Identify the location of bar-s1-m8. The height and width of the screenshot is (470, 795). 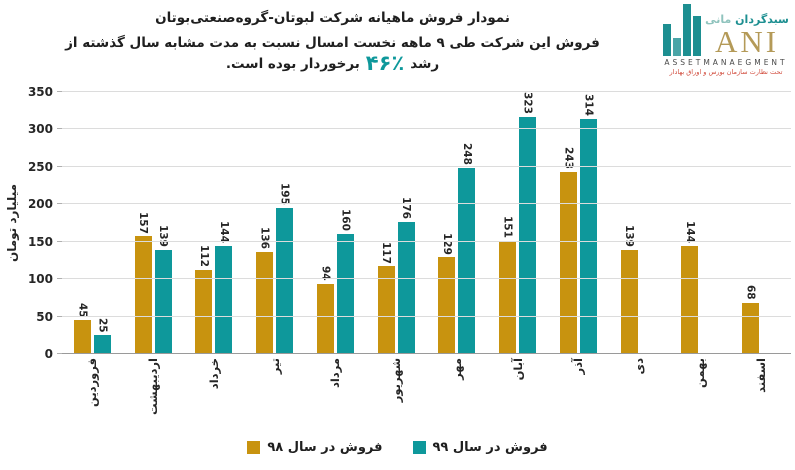
(528, 235).